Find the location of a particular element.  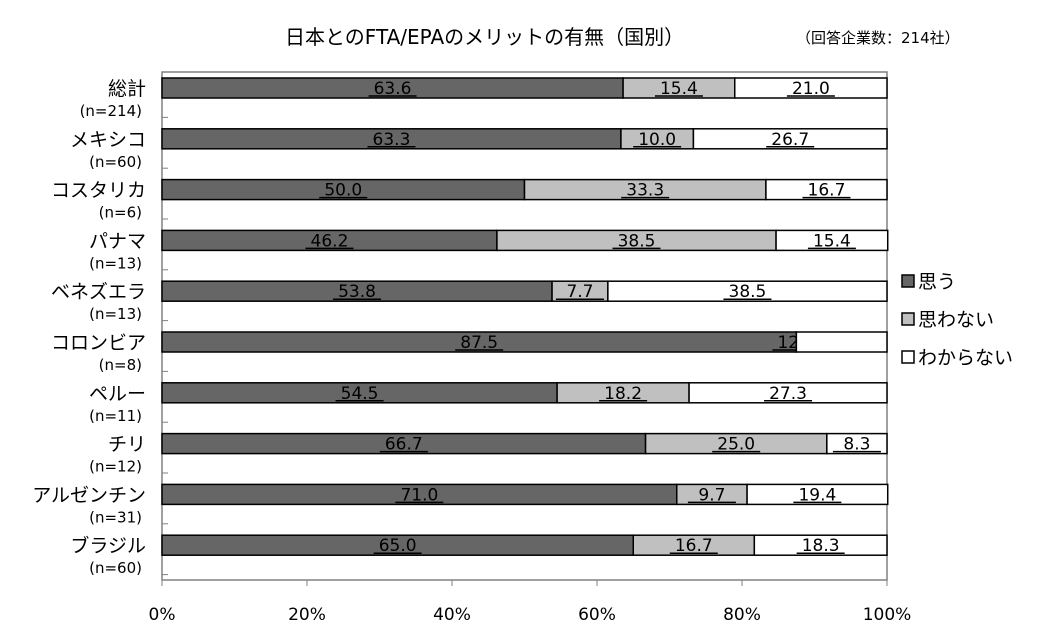

x-tick-label: 40% is located at coordinates (452, 613).